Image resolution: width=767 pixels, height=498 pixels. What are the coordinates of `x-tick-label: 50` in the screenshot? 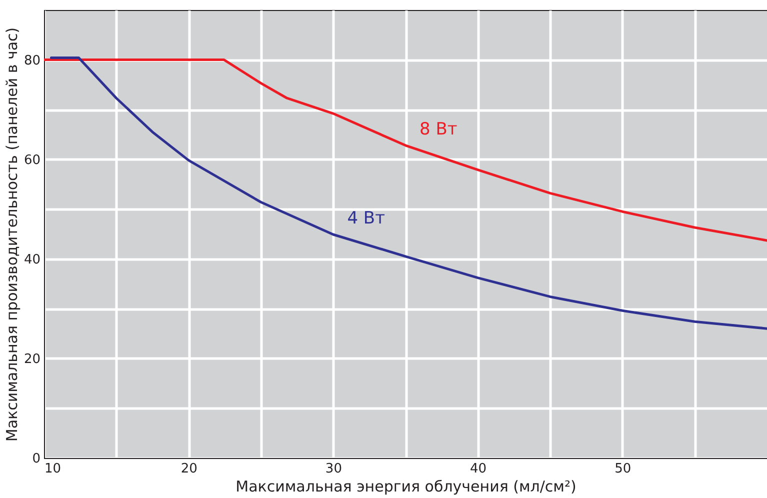 It's located at (623, 469).